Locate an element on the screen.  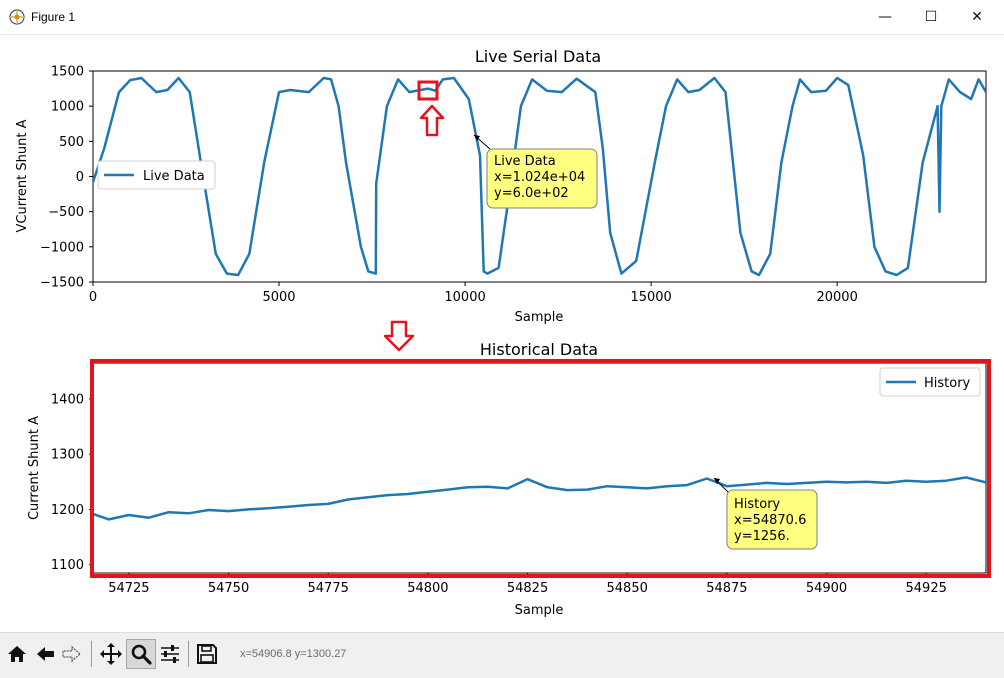
bottom-xlabel: Sample is located at coordinates (539, 610).